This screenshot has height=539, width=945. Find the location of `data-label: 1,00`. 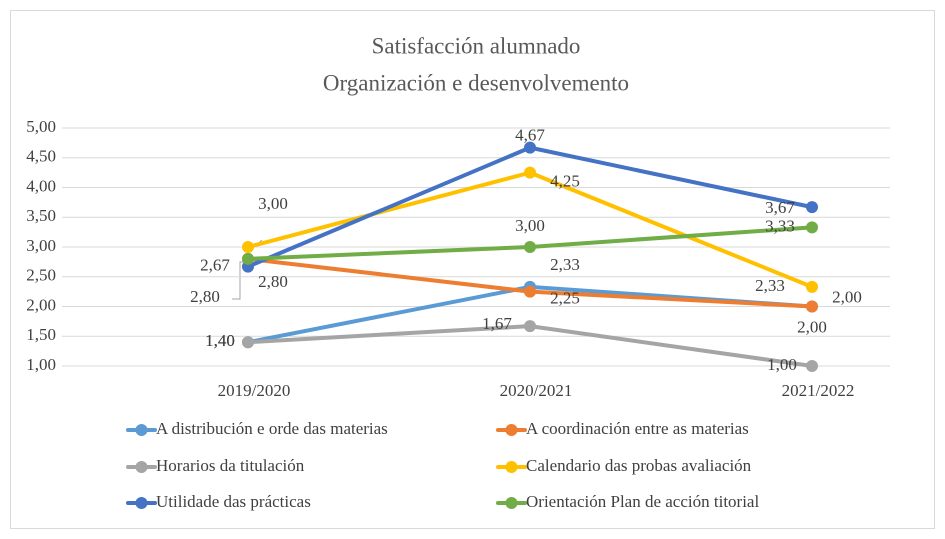

data-label: 1,00 is located at coordinates (782, 364).